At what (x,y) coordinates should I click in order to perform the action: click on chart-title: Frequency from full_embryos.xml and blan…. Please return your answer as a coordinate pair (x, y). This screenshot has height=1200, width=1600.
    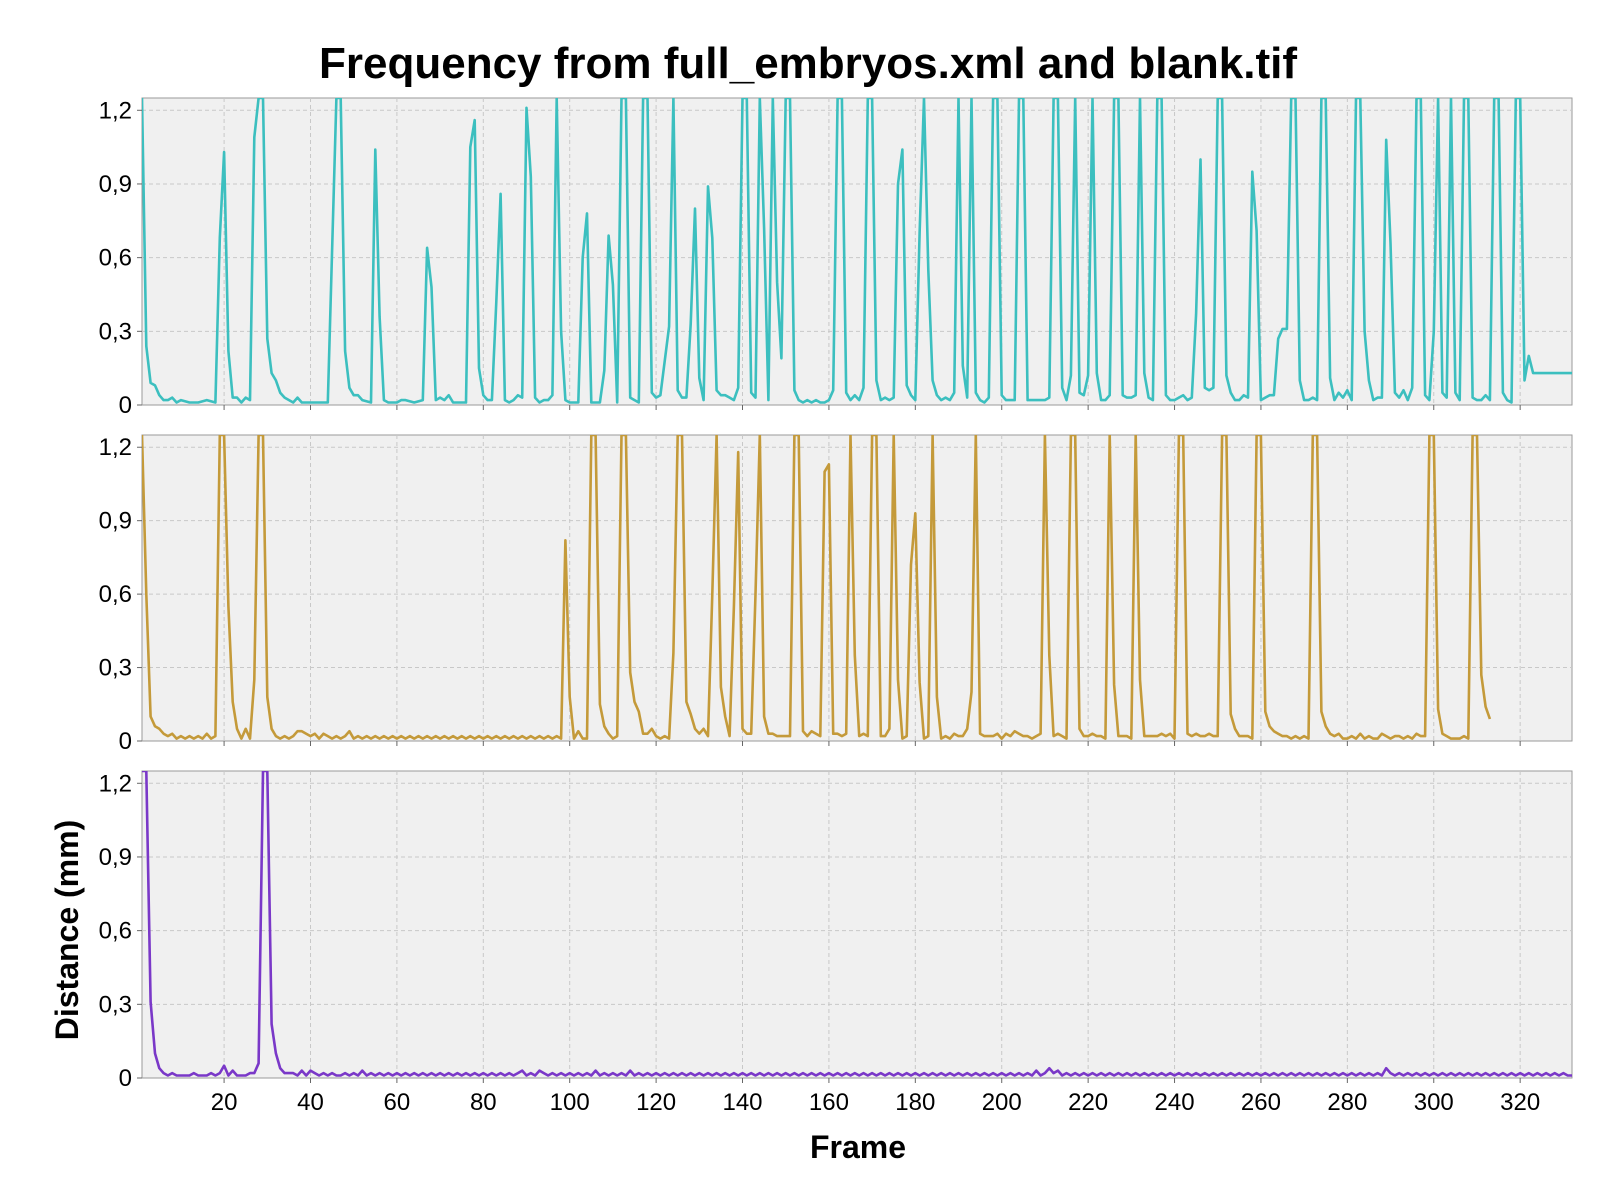
    Looking at the image, I should click on (808, 63).